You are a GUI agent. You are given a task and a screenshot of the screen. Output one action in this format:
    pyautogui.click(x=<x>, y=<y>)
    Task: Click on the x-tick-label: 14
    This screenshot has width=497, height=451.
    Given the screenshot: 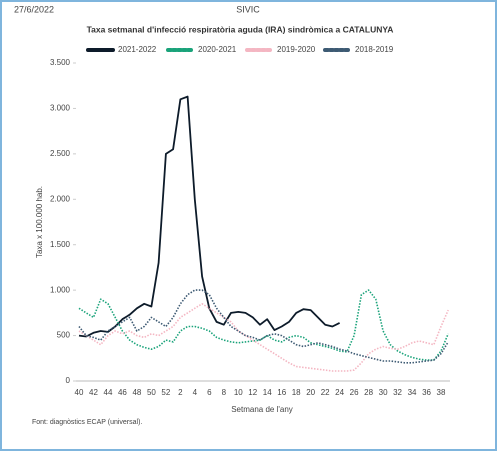 What is the action you would take?
    pyautogui.click(x=267, y=392)
    